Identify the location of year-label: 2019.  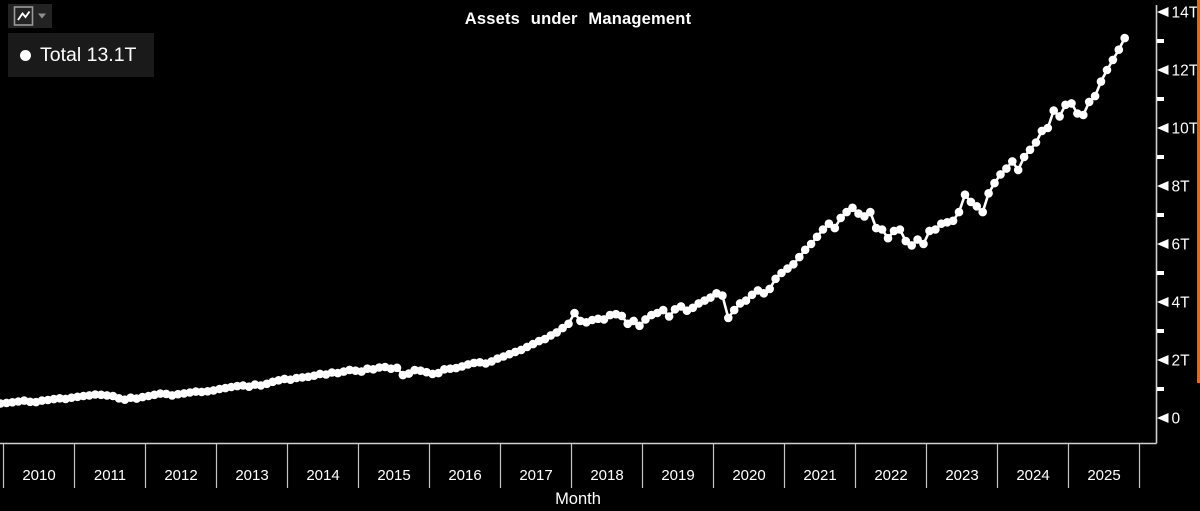
(677, 475).